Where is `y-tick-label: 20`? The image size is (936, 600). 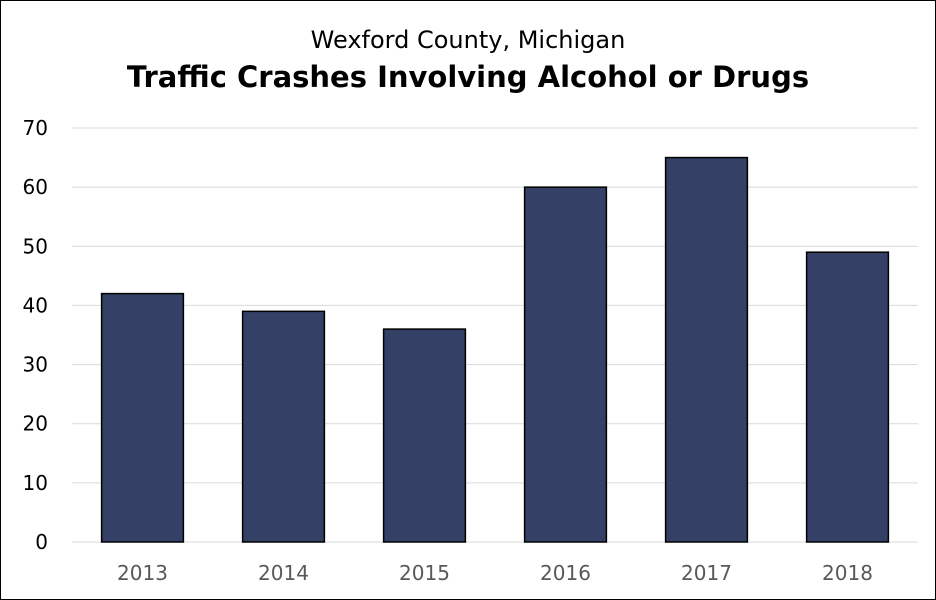 y-tick-label: 20 is located at coordinates (35, 424).